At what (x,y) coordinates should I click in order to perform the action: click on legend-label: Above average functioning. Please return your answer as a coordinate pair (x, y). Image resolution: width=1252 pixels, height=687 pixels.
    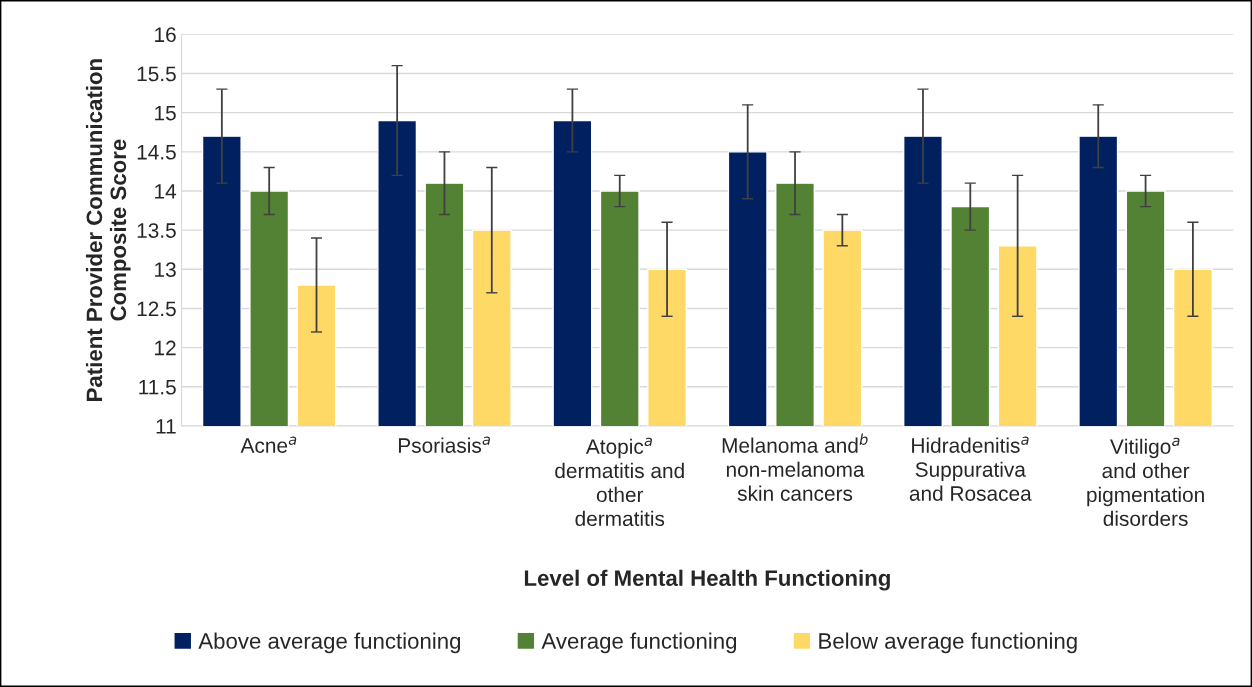
    Looking at the image, I should click on (329, 643).